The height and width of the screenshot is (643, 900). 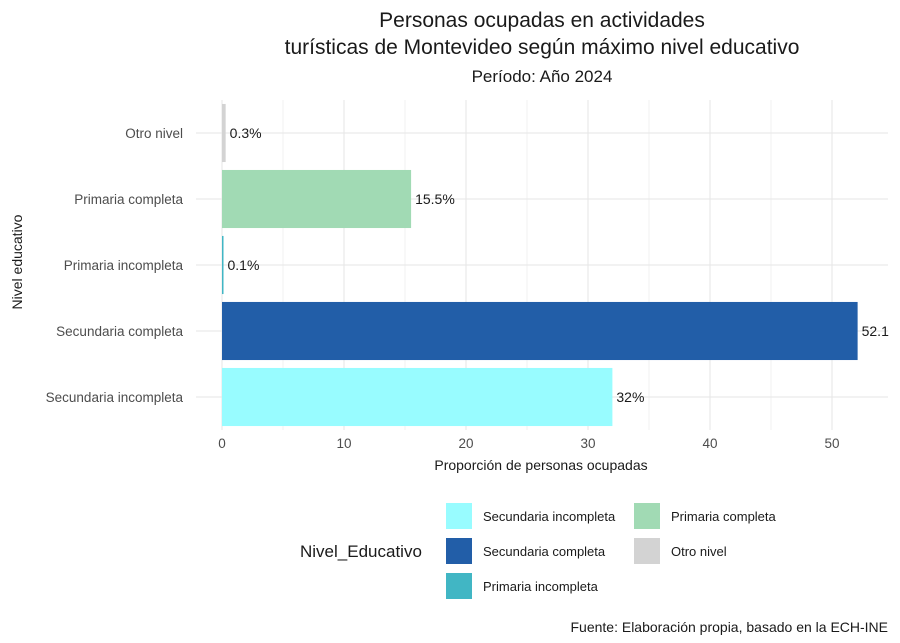 I want to click on y-axis-title: Nivel educativo, so click(x=17, y=261).